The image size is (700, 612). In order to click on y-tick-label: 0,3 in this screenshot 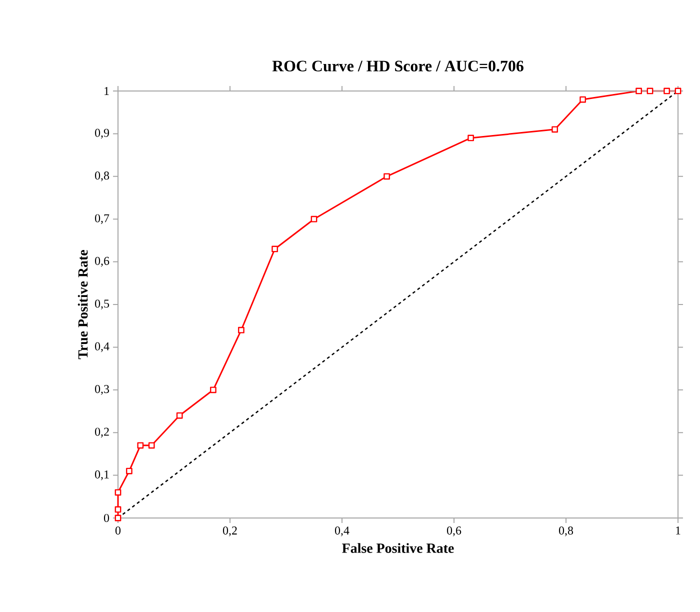, I will do `click(102, 390)`.